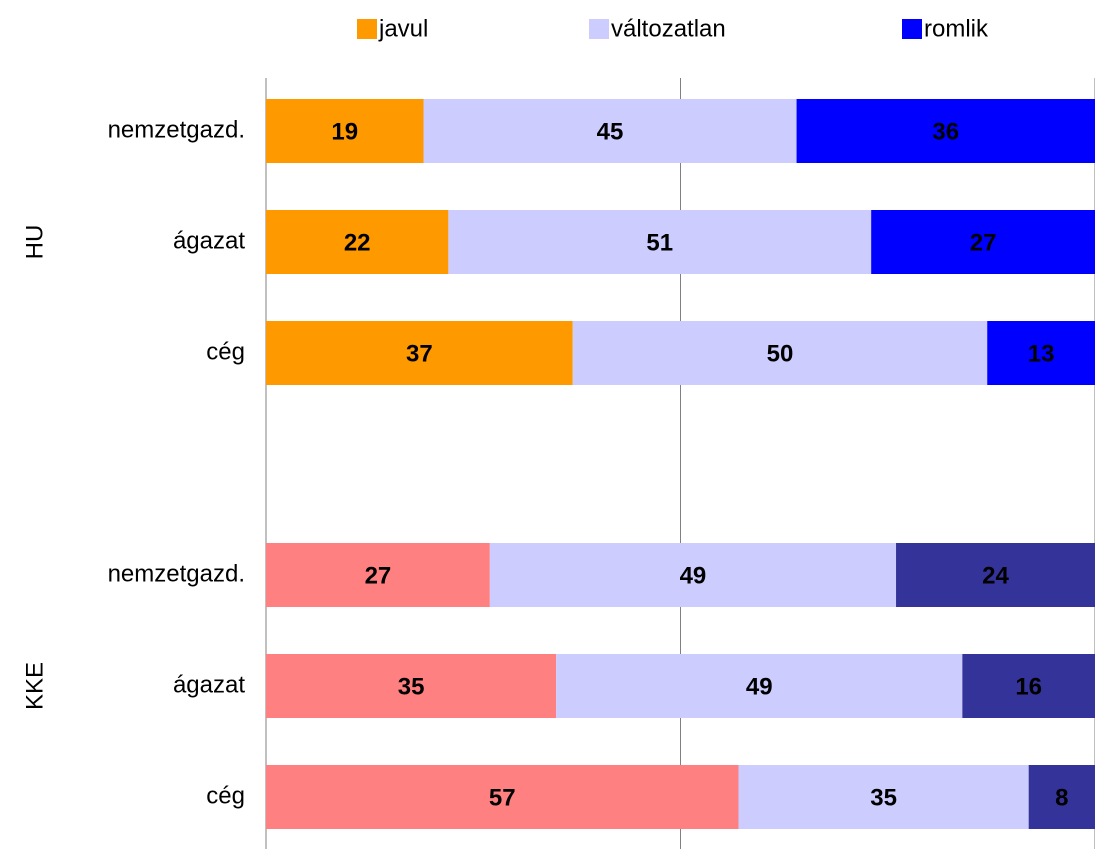 The height and width of the screenshot is (849, 1095). I want to click on value-label: 51, so click(659, 242).